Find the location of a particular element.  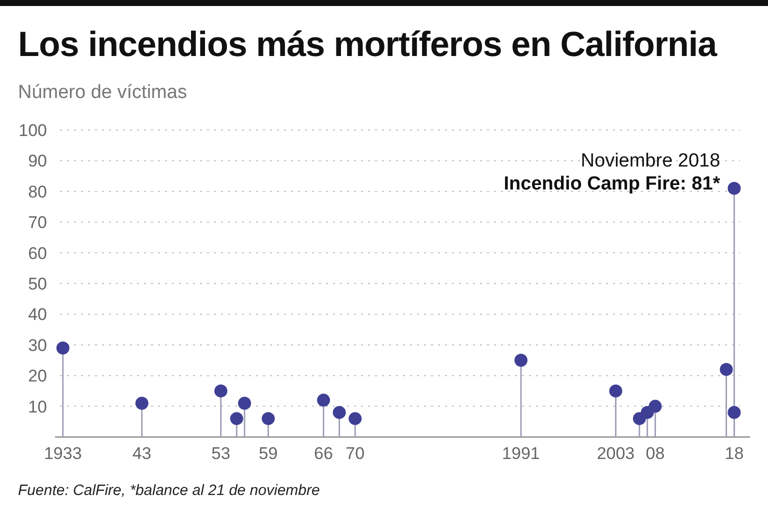

x-tick-label: 43 is located at coordinates (142, 453).